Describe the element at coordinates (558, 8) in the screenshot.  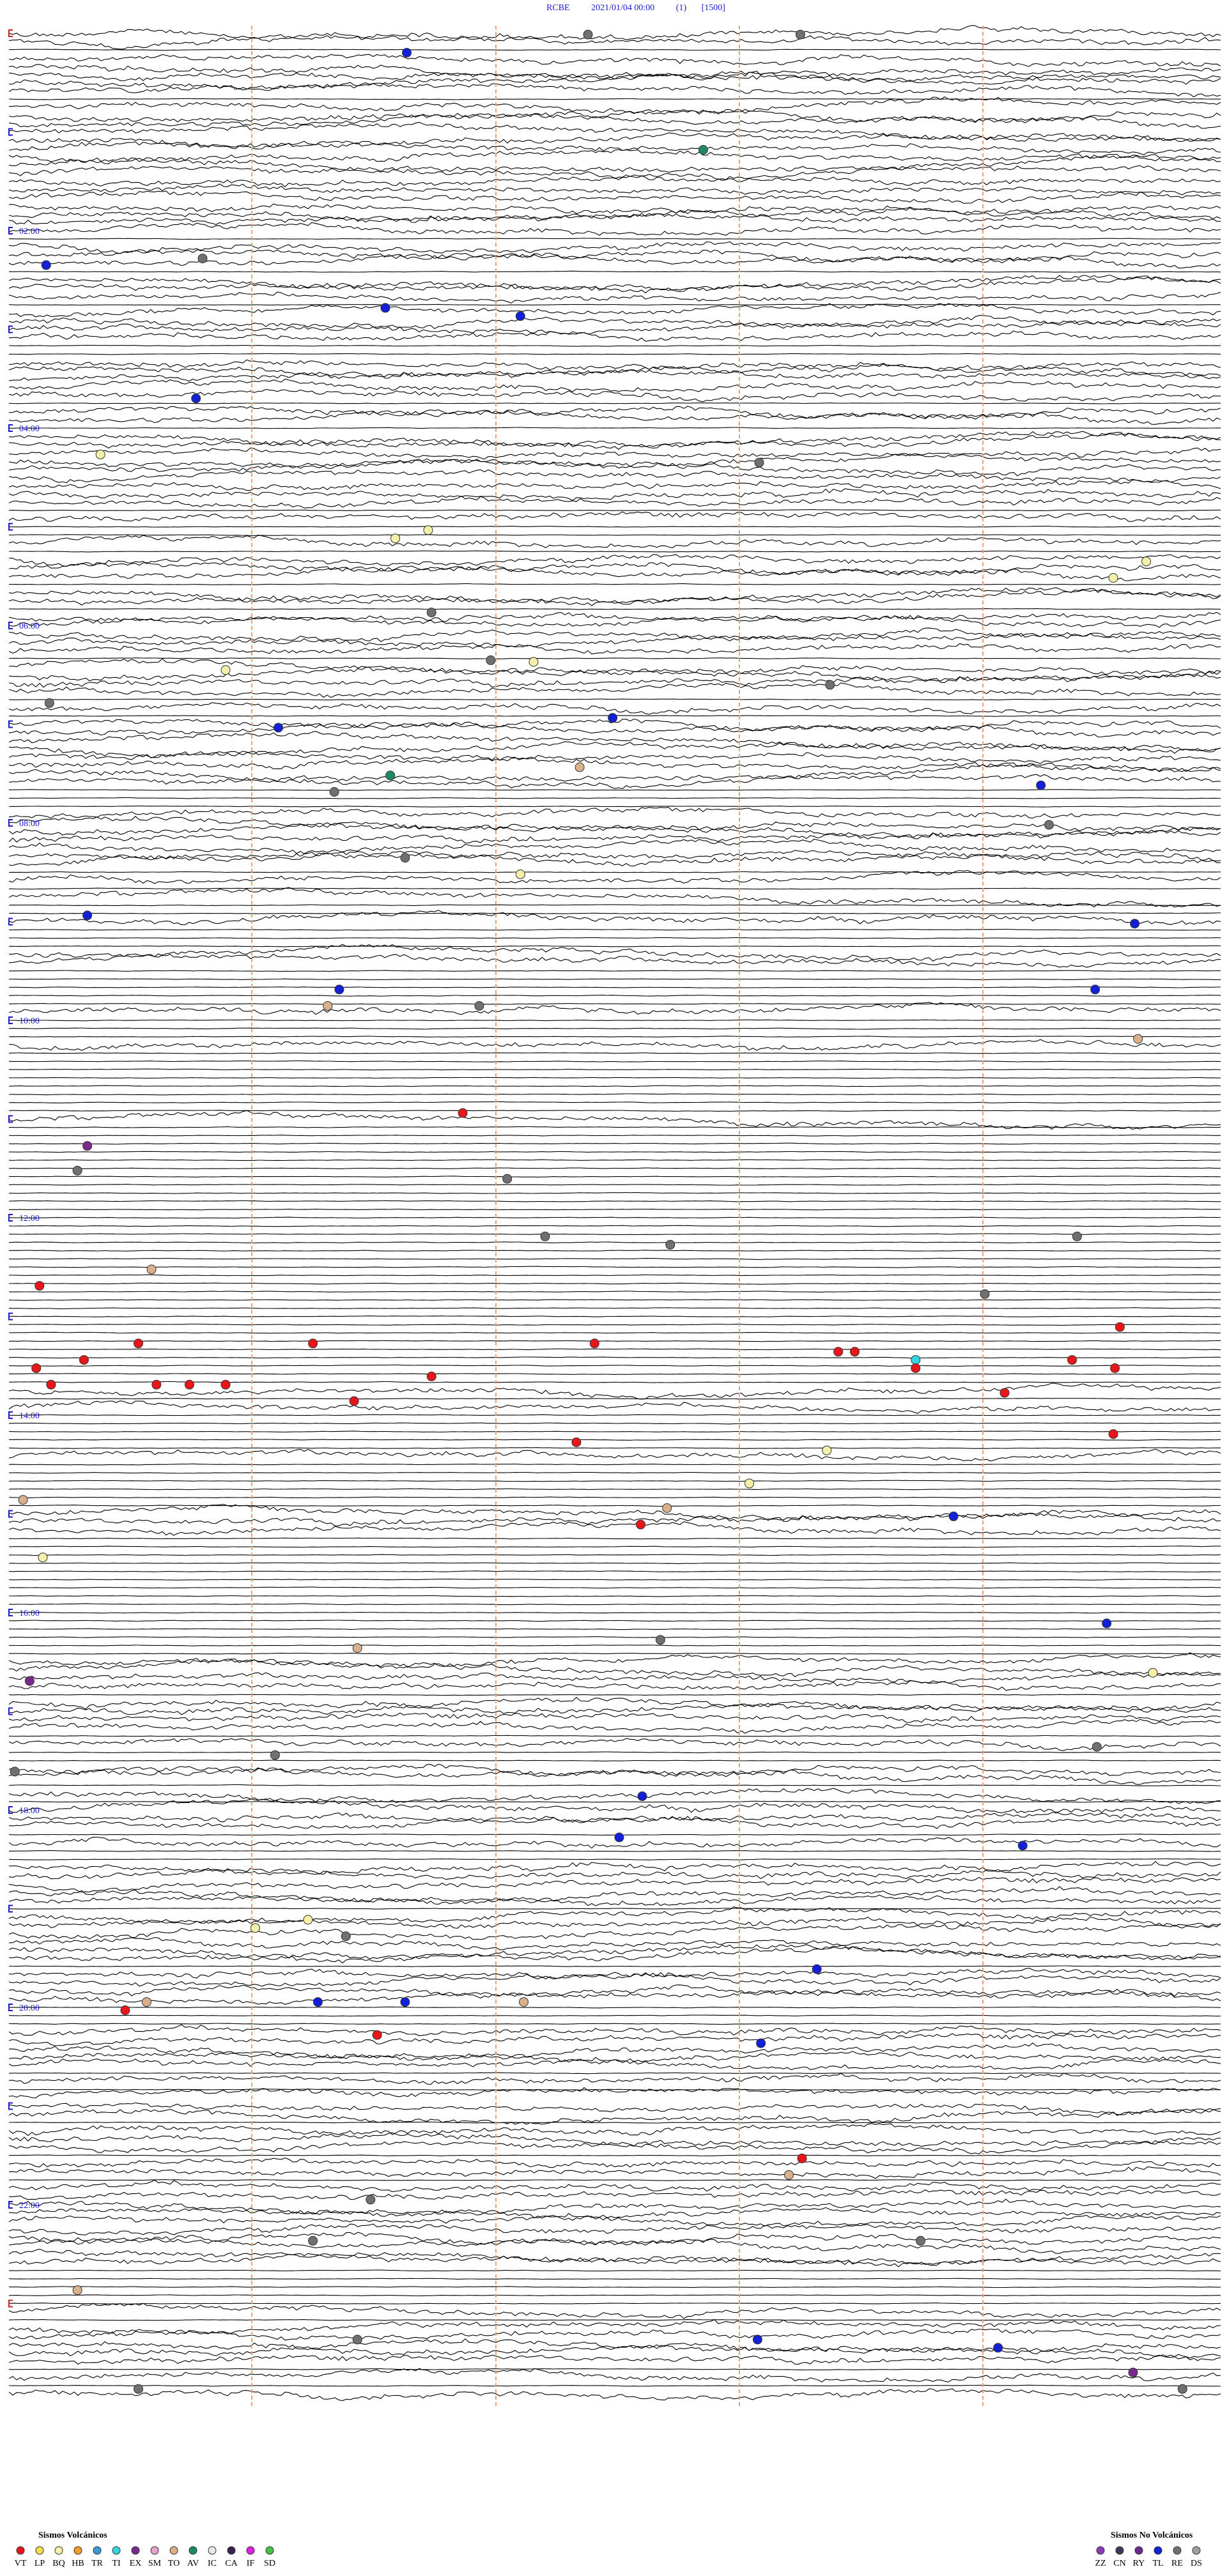
I see `station: RCBE` at that location.